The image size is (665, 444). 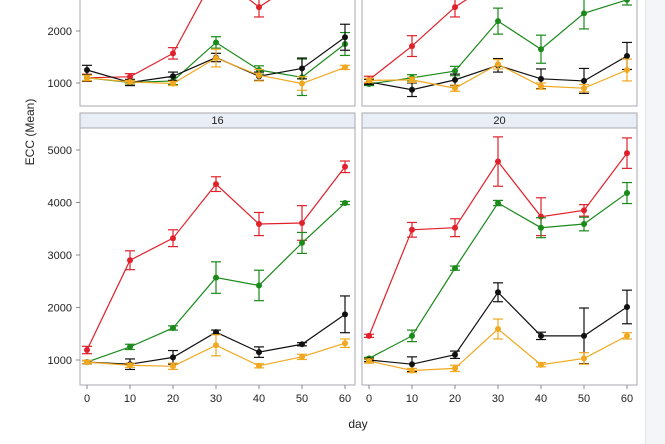 What do you see at coordinates (217, 121) in the screenshot?
I see `panel-header-label: 16` at bounding box center [217, 121].